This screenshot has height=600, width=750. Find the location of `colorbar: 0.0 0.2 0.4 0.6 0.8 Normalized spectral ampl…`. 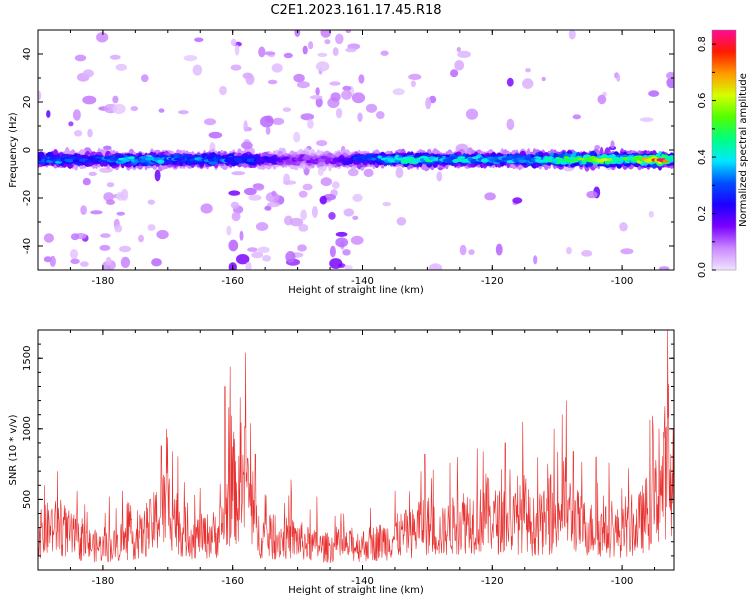

colorbar: 0.0 0.2 0.4 0.6 0.8 Normalized spectral ampl… is located at coordinates (723, 153).